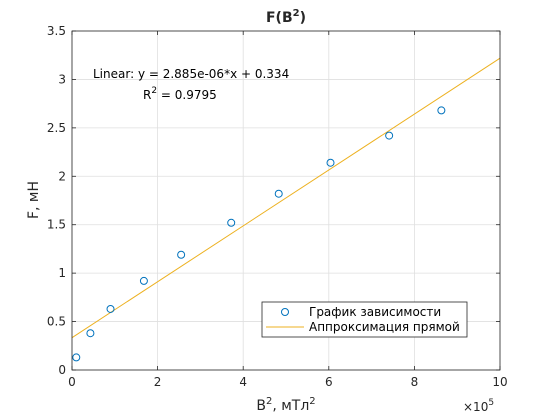 The height and width of the screenshot is (420, 552). I want to click on y-tick-label: 1, so click(62, 273).